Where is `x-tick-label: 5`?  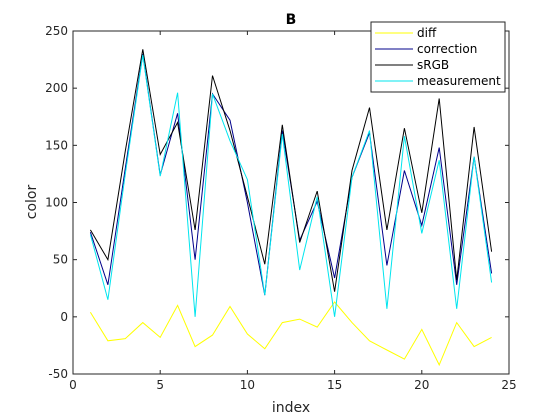
x-tick-label: 5 is located at coordinates (160, 385).